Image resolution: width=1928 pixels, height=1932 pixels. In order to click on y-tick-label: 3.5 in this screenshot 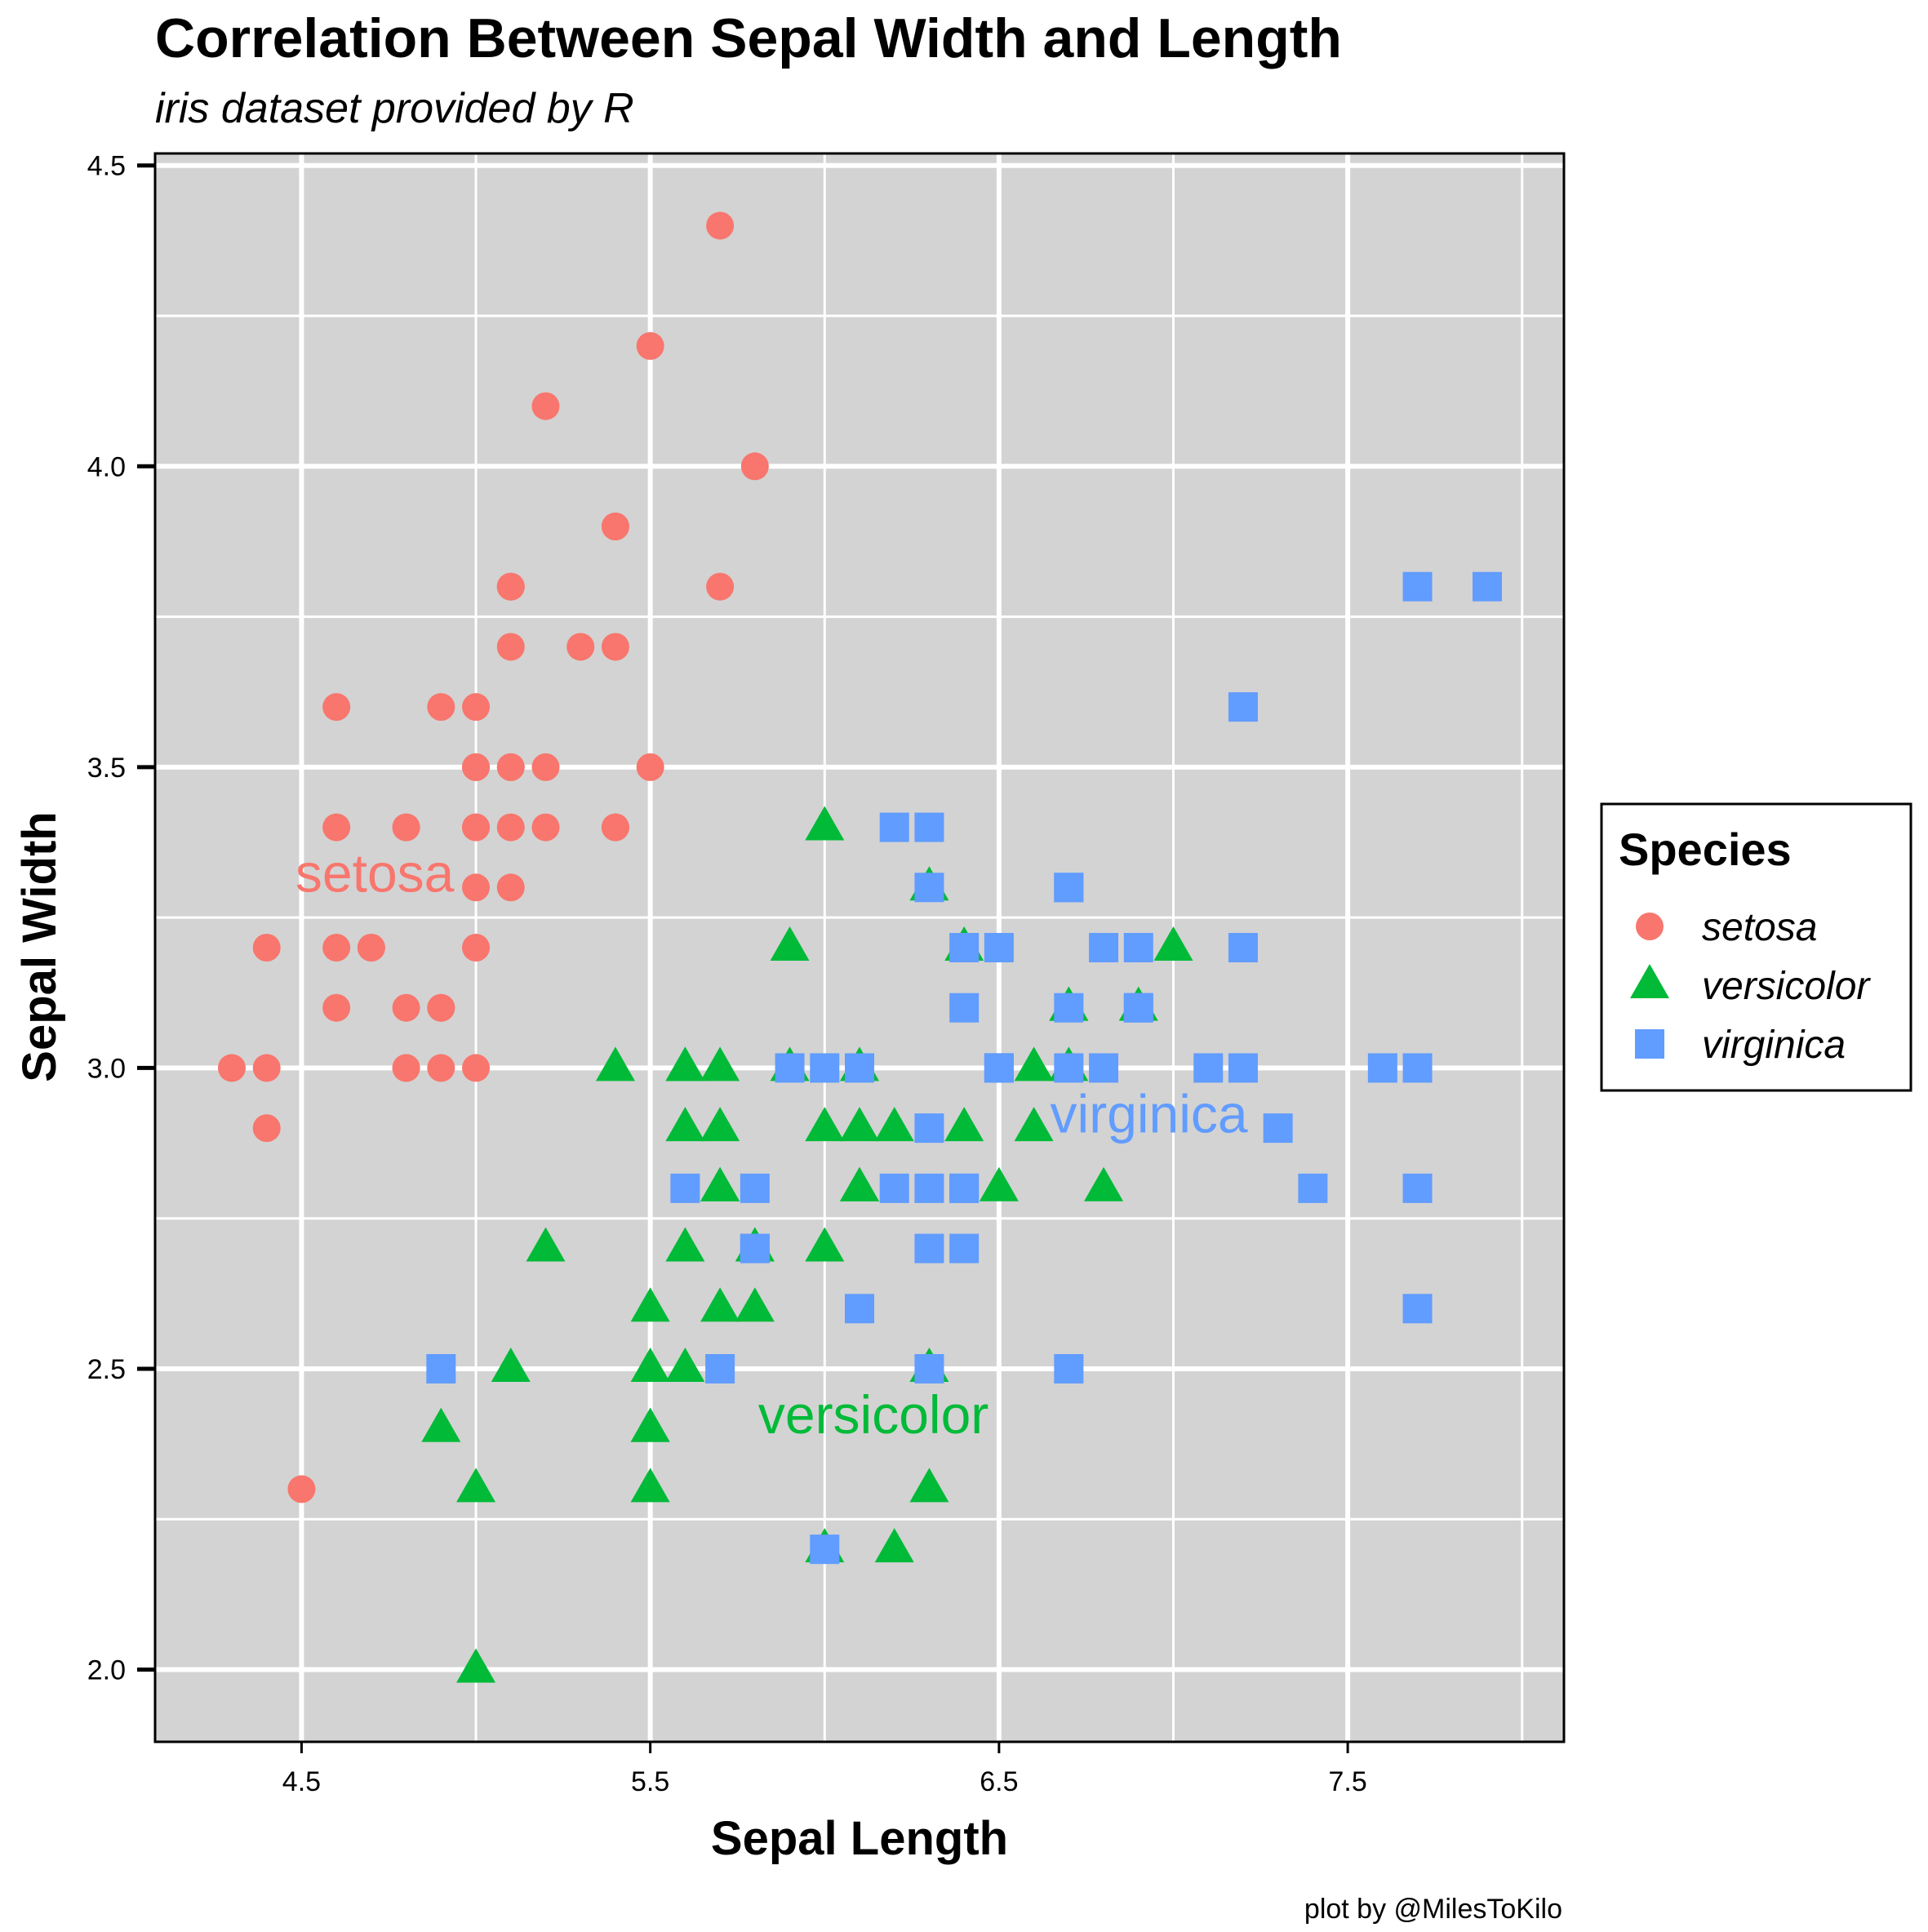, I will do `click(107, 768)`.